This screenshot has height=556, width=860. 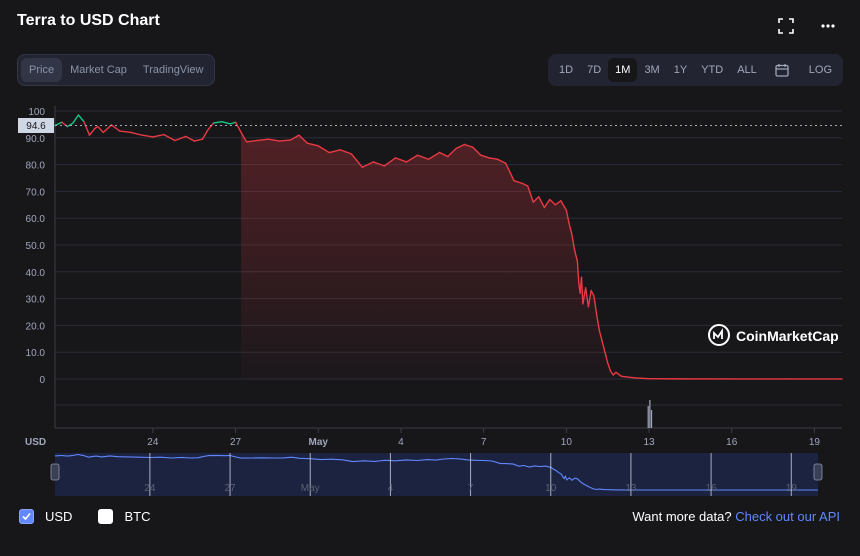 I want to click on legend-btc-label: BTC, so click(x=137, y=516).